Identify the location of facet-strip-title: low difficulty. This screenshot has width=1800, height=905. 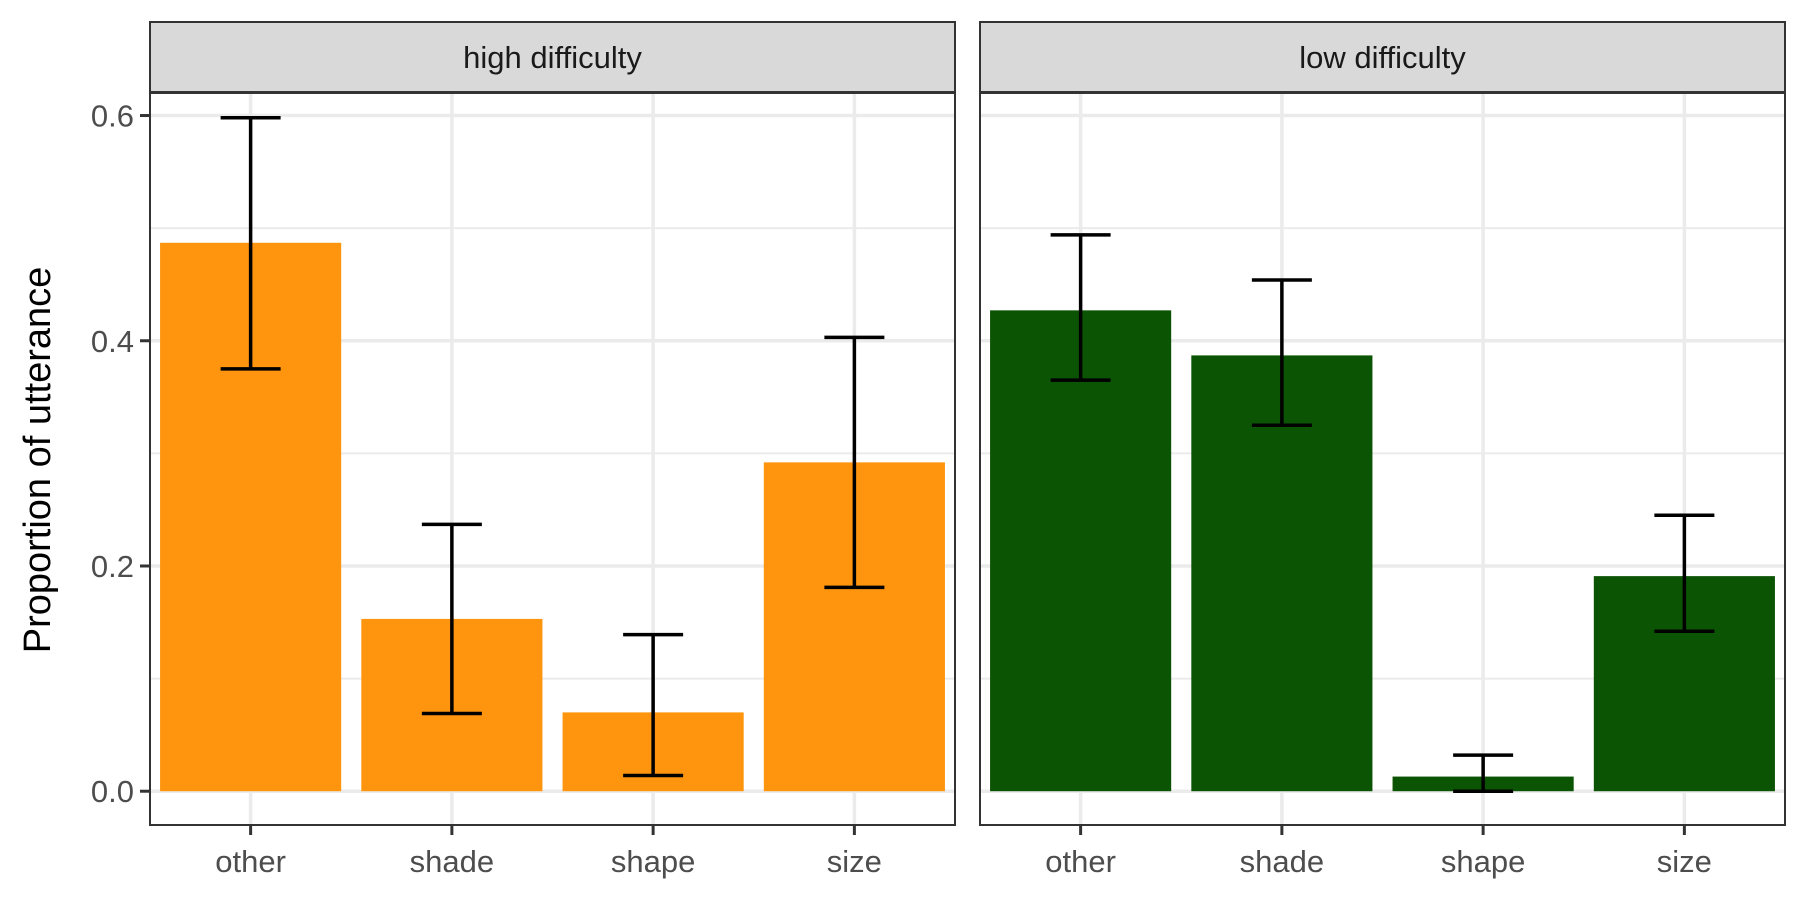
(1382, 57).